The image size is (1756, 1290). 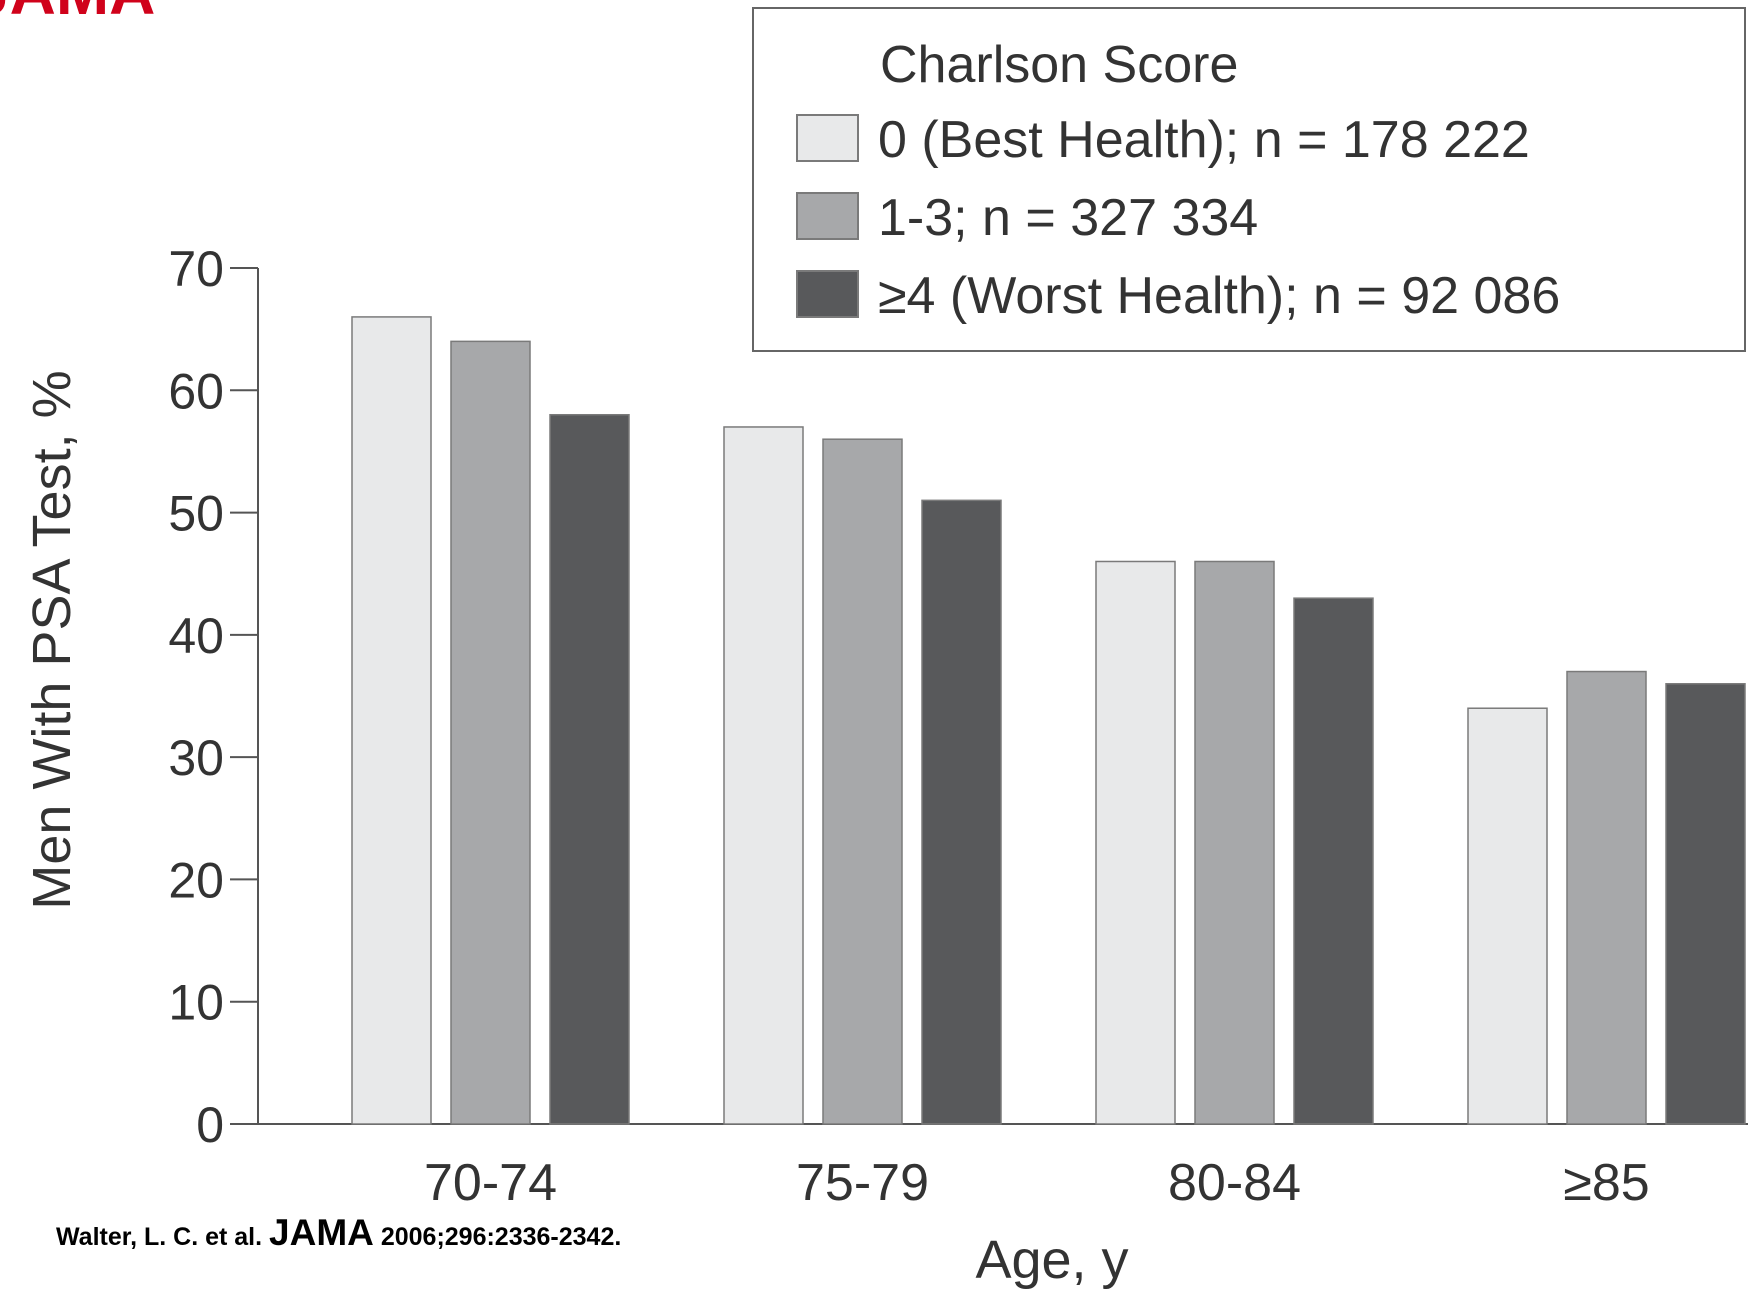 What do you see at coordinates (196, 391) in the screenshot?
I see `y-tick-label: 60` at bounding box center [196, 391].